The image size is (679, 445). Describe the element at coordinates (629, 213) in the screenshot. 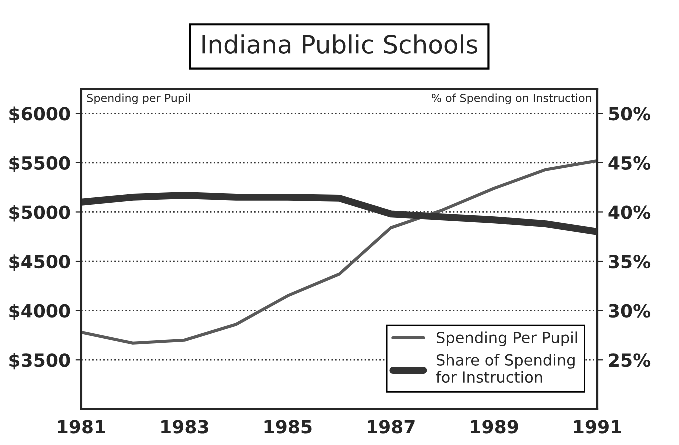

I see `y2-tick-label: 40%` at that location.